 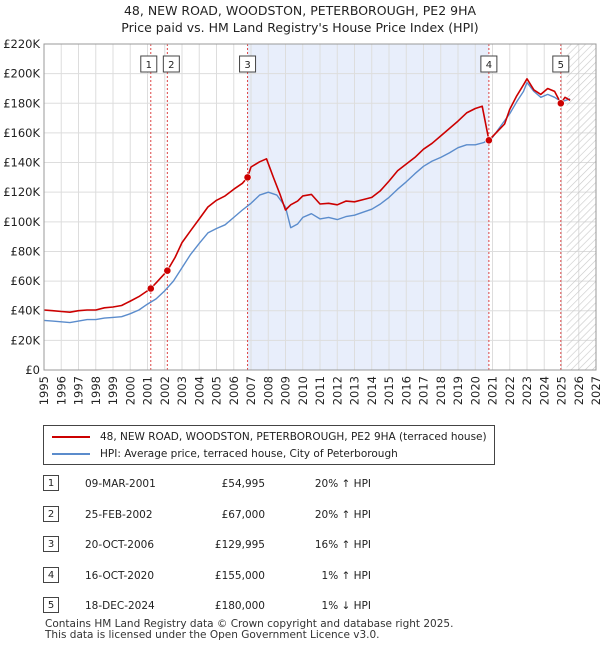 I want to click on y-tick-label: £220K, so click(x=21, y=44).